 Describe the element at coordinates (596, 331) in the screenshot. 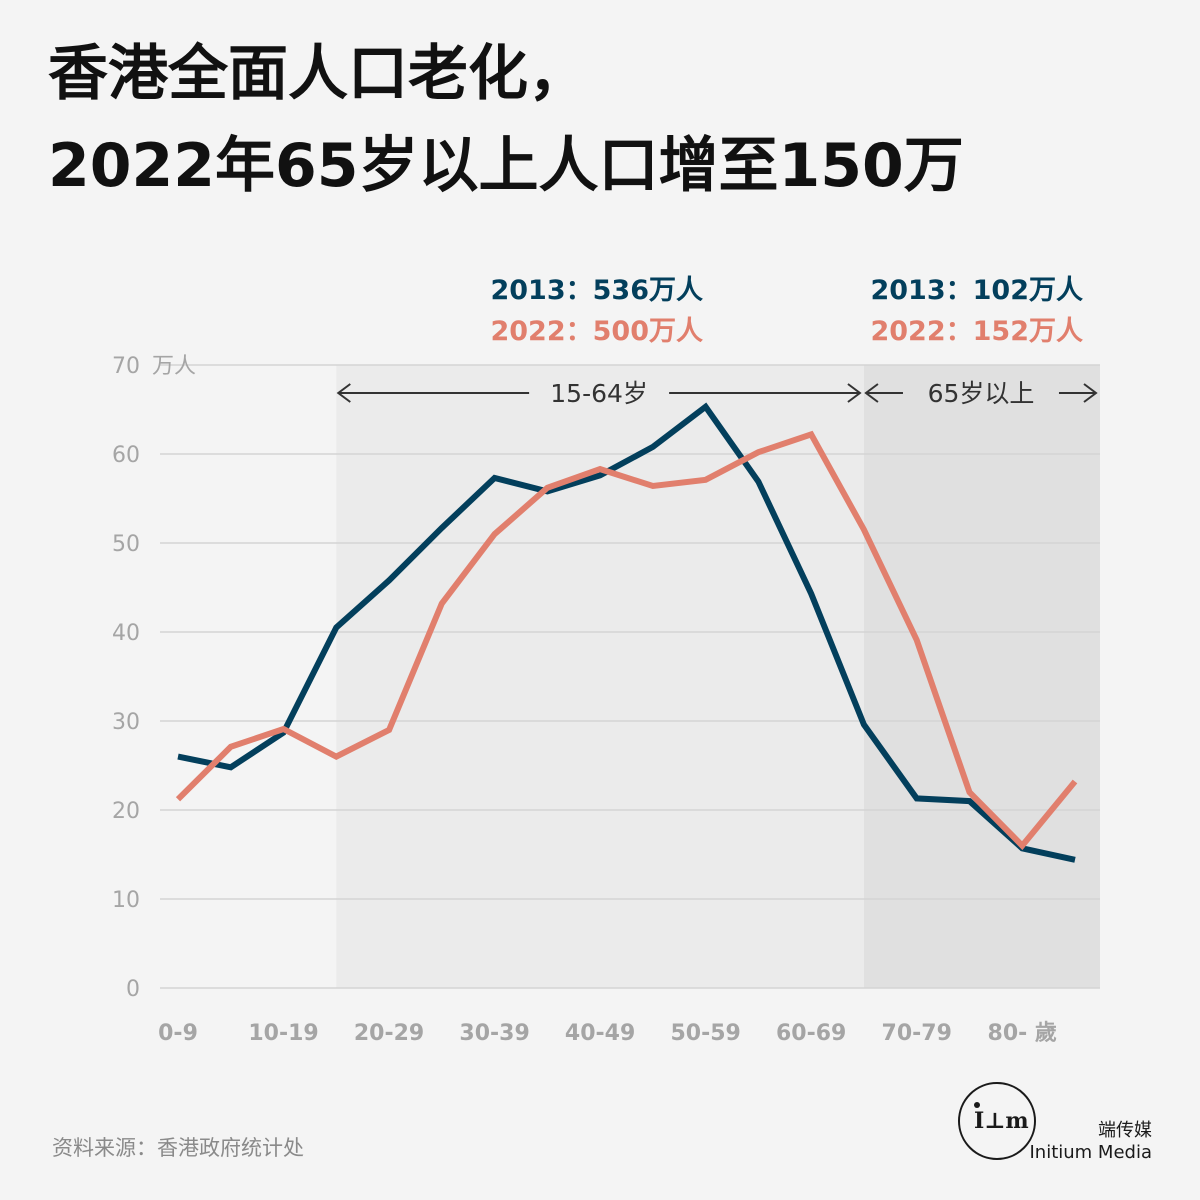

I see `annotation-line: 2022：500万人` at that location.